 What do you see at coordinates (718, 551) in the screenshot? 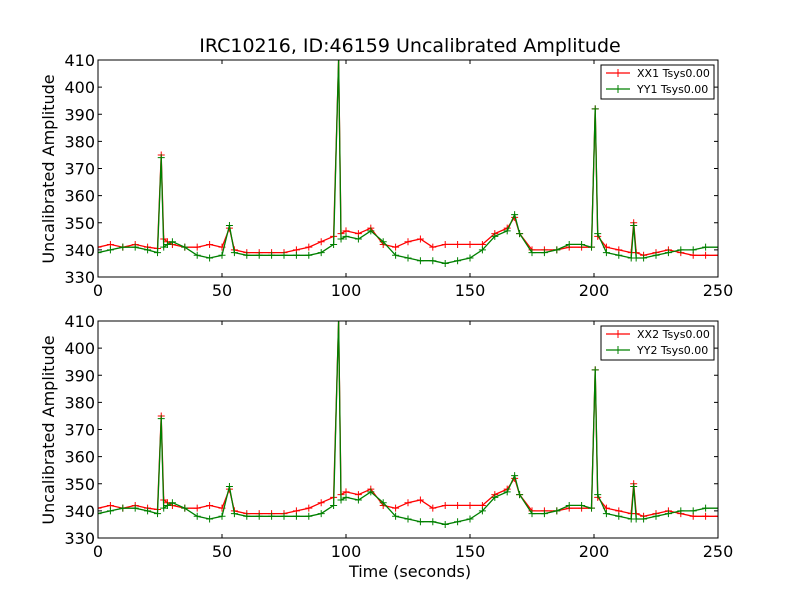
I see `bottom-x-tick-label: 250` at bounding box center [718, 551].